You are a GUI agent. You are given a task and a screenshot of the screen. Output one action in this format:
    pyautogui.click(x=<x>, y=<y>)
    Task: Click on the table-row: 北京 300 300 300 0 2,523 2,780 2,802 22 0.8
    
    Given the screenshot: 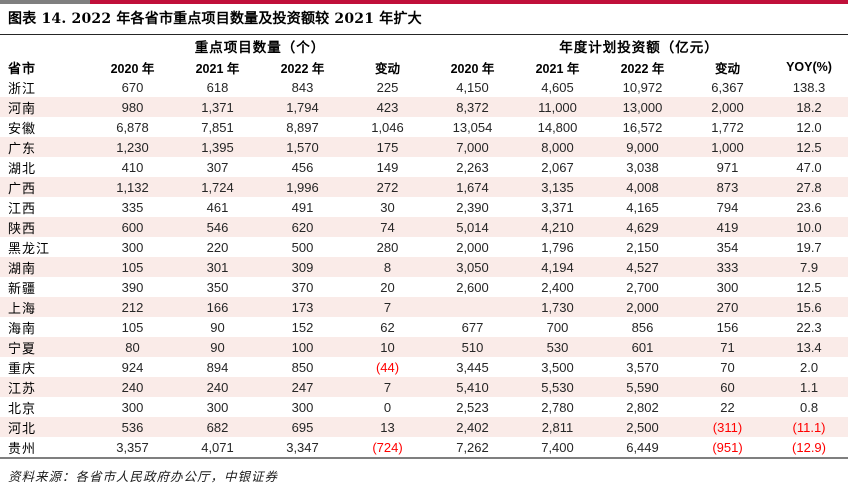 What is the action you would take?
    pyautogui.click(x=424, y=407)
    